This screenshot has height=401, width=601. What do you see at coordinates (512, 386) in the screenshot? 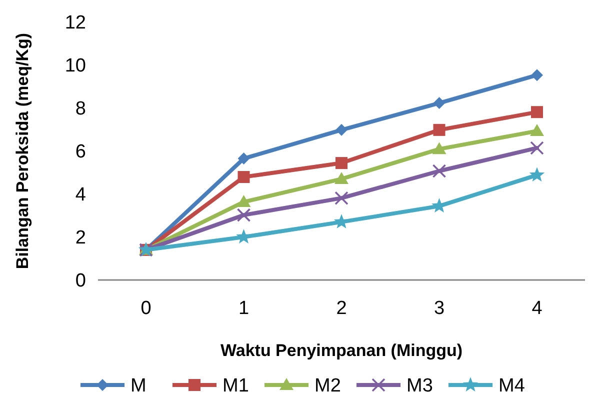
I see `legend-label: M4` at bounding box center [512, 386].